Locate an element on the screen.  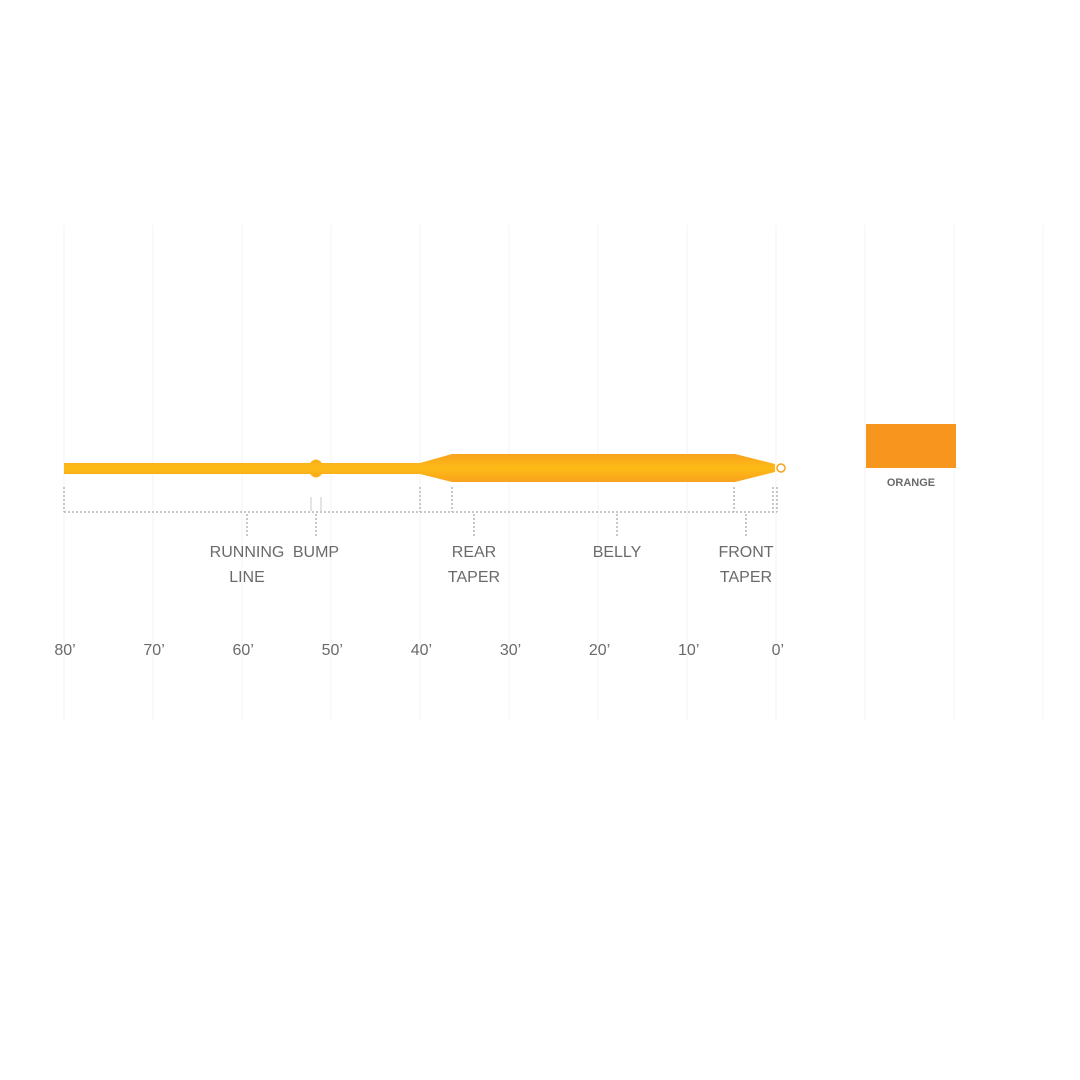
axis-label: 80’ is located at coordinates (64, 650).